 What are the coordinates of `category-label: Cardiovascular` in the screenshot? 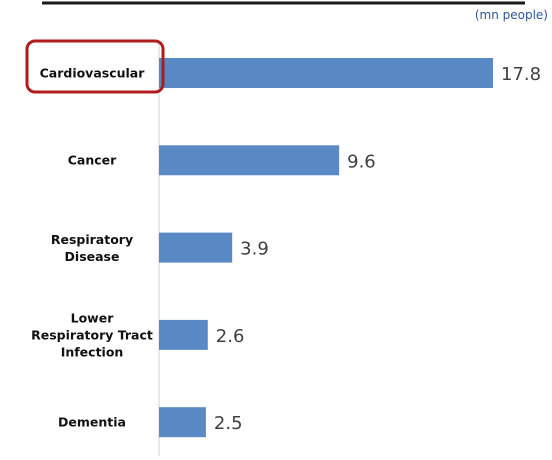 It's located at (92, 73).